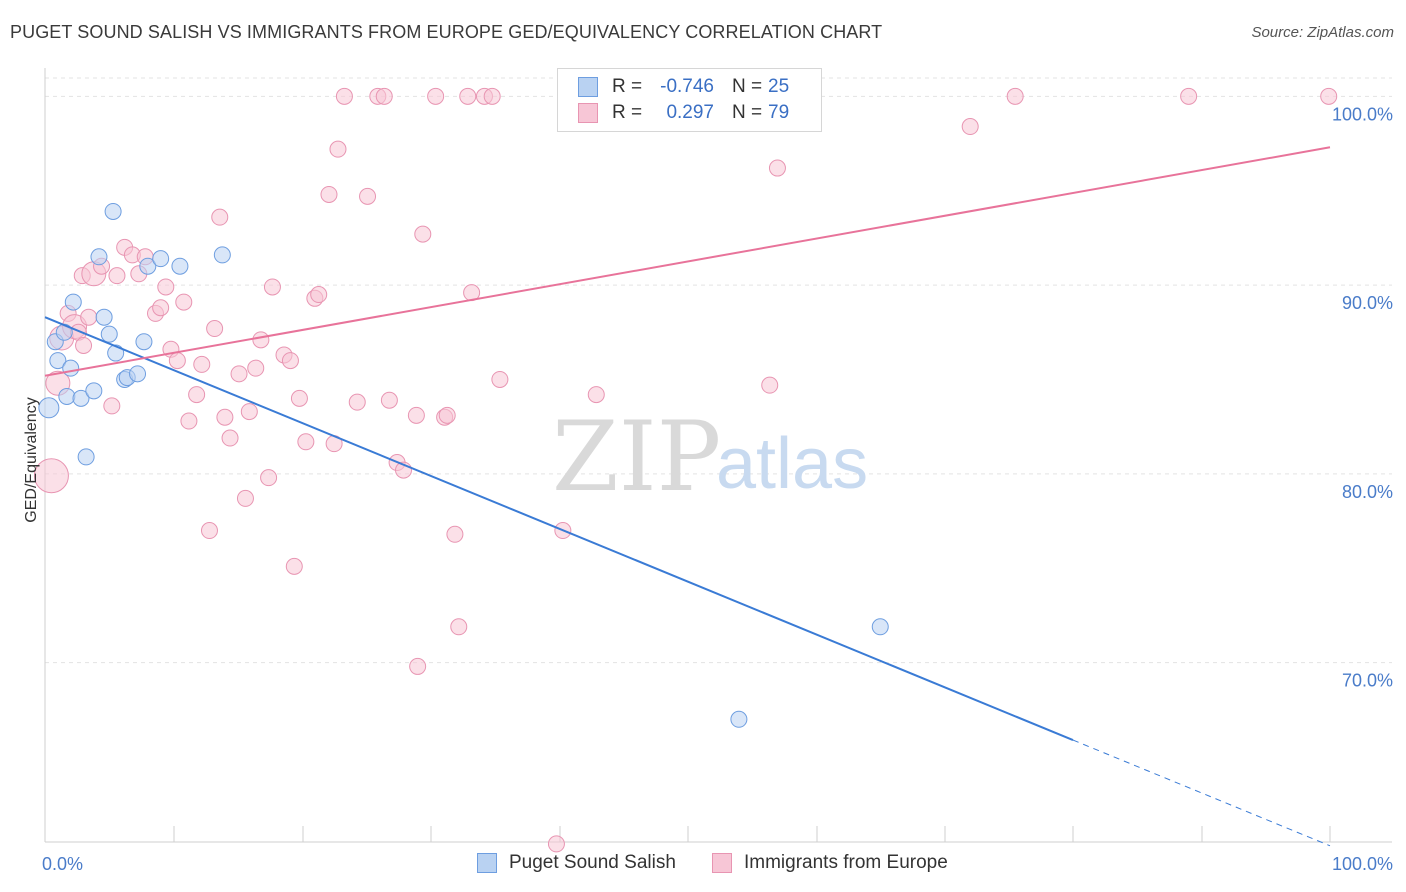 The height and width of the screenshot is (892, 1406). What do you see at coordinates (1362, 114) in the screenshot?
I see `y-tick-label: 100.0%` at bounding box center [1362, 114].